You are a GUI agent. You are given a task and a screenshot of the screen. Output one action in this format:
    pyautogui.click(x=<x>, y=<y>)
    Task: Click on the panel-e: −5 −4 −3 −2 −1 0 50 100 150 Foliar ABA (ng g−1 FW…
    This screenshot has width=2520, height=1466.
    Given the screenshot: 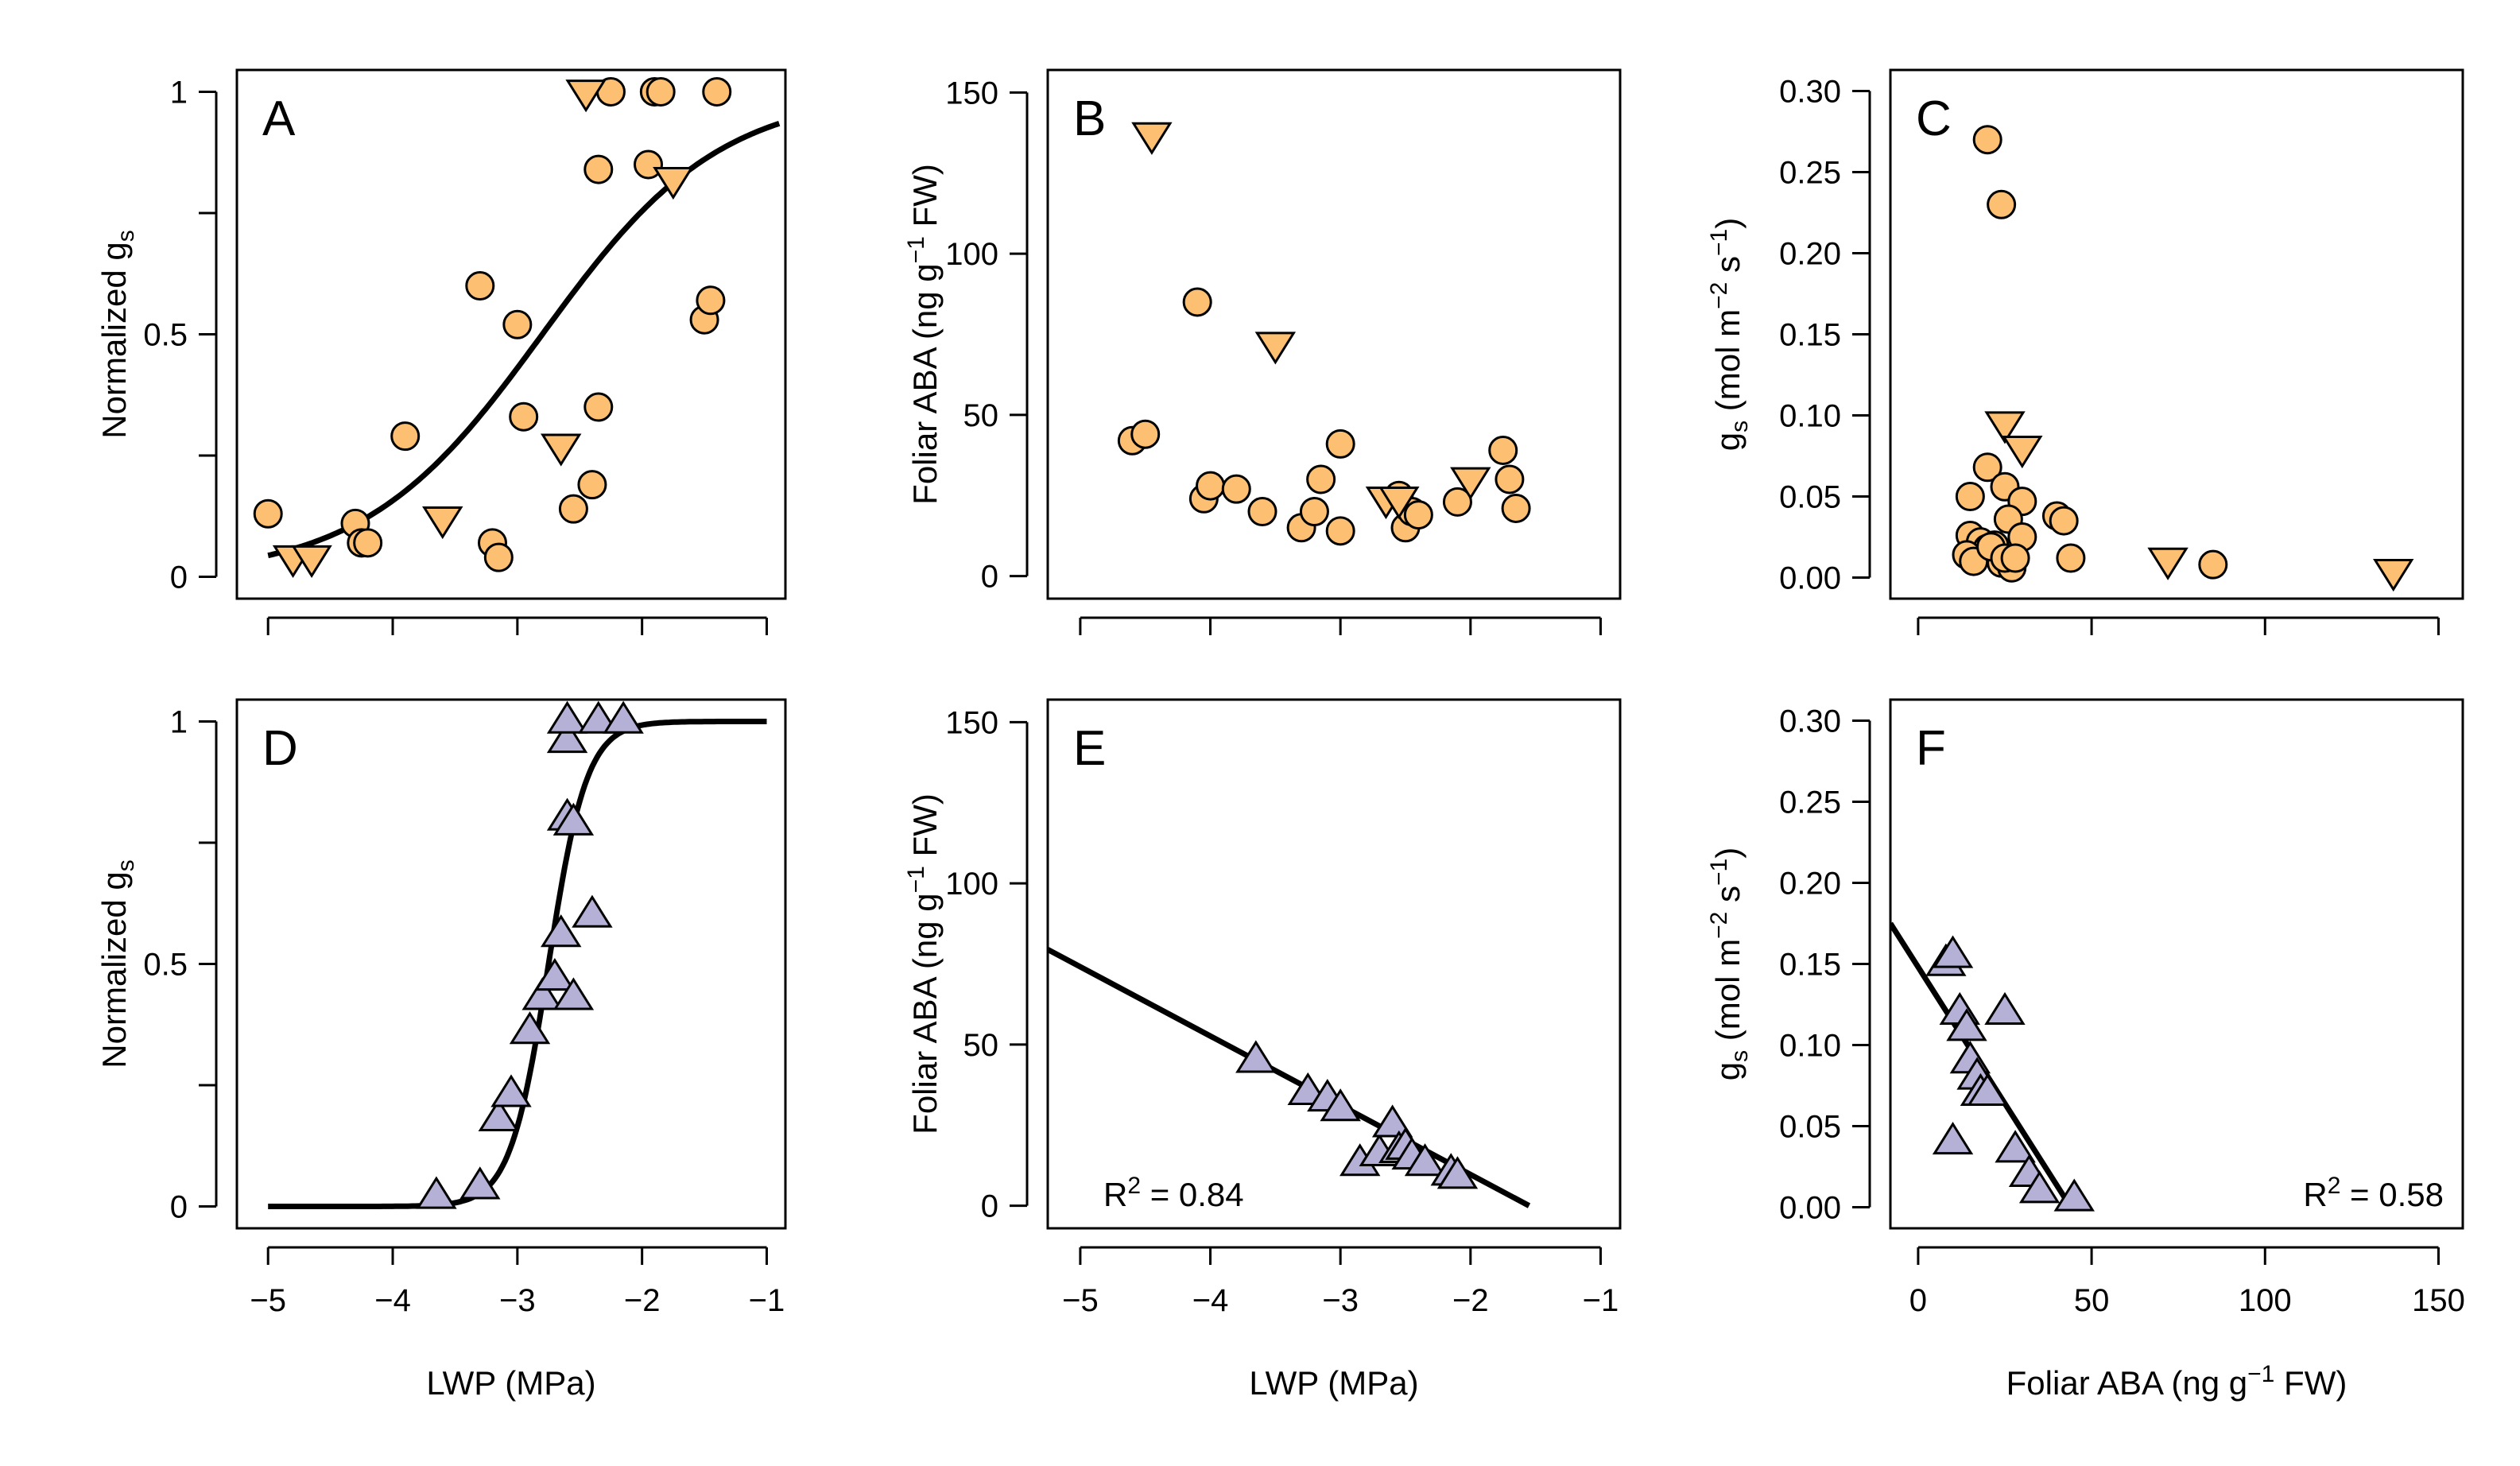 What is the action you would take?
    pyautogui.click(x=1262, y=1050)
    